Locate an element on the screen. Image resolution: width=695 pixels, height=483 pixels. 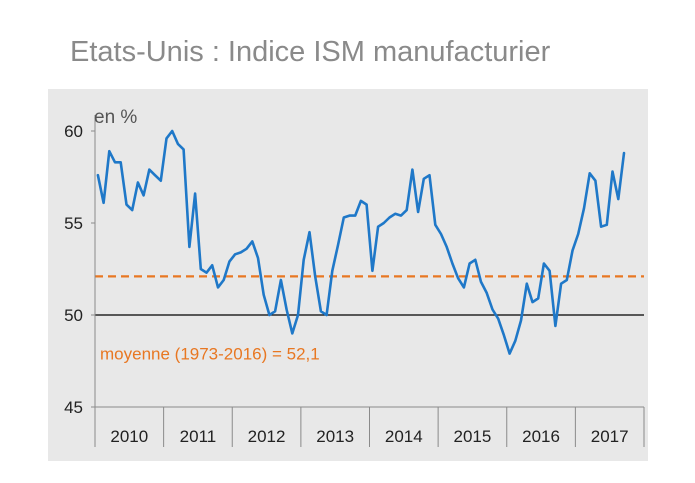
y-tick-label: 60 is located at coordinates (73, 131).